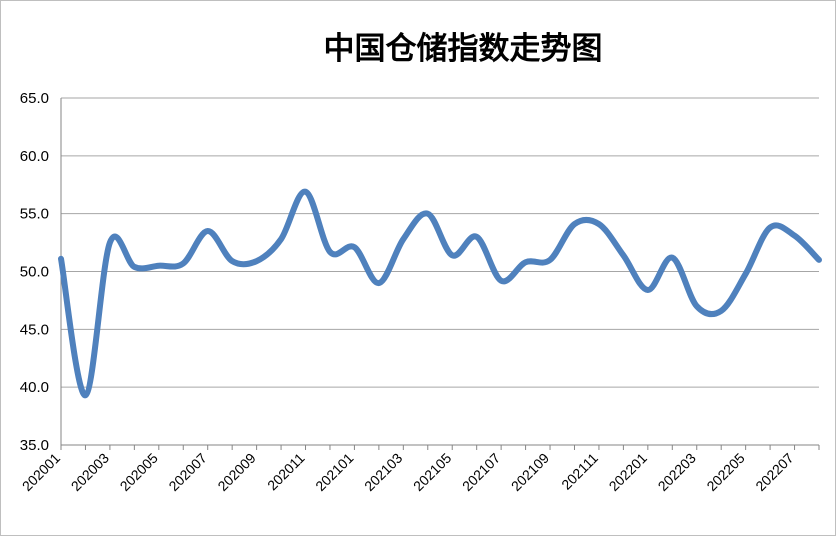 This screenshot has width=838, height=538. I want to click on x-tick-label: 202003, so click(90, 472).